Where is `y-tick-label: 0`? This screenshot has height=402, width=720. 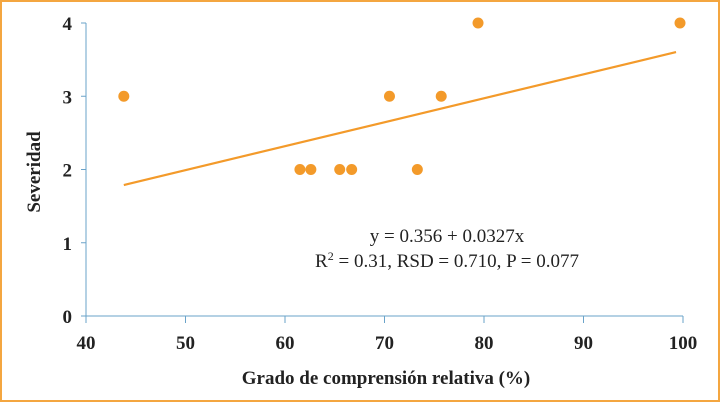
y-tick-label: 0 is located at coordinates (68, 317).